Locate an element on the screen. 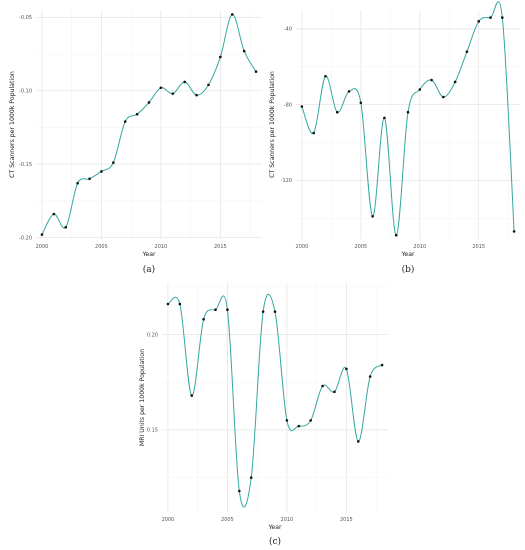  y-tick-label: -80 is located at coordinates (288, 105).